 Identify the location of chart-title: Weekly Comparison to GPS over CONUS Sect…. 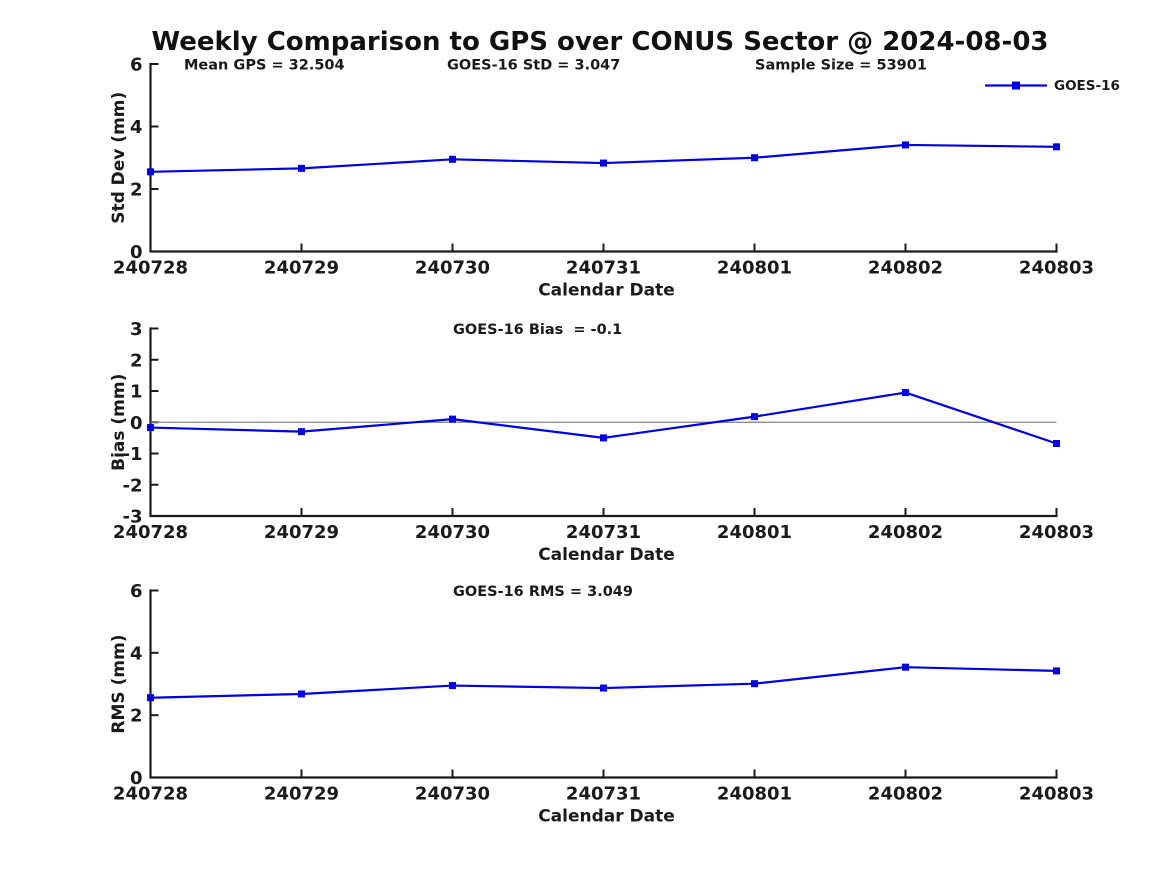
(600, 42).